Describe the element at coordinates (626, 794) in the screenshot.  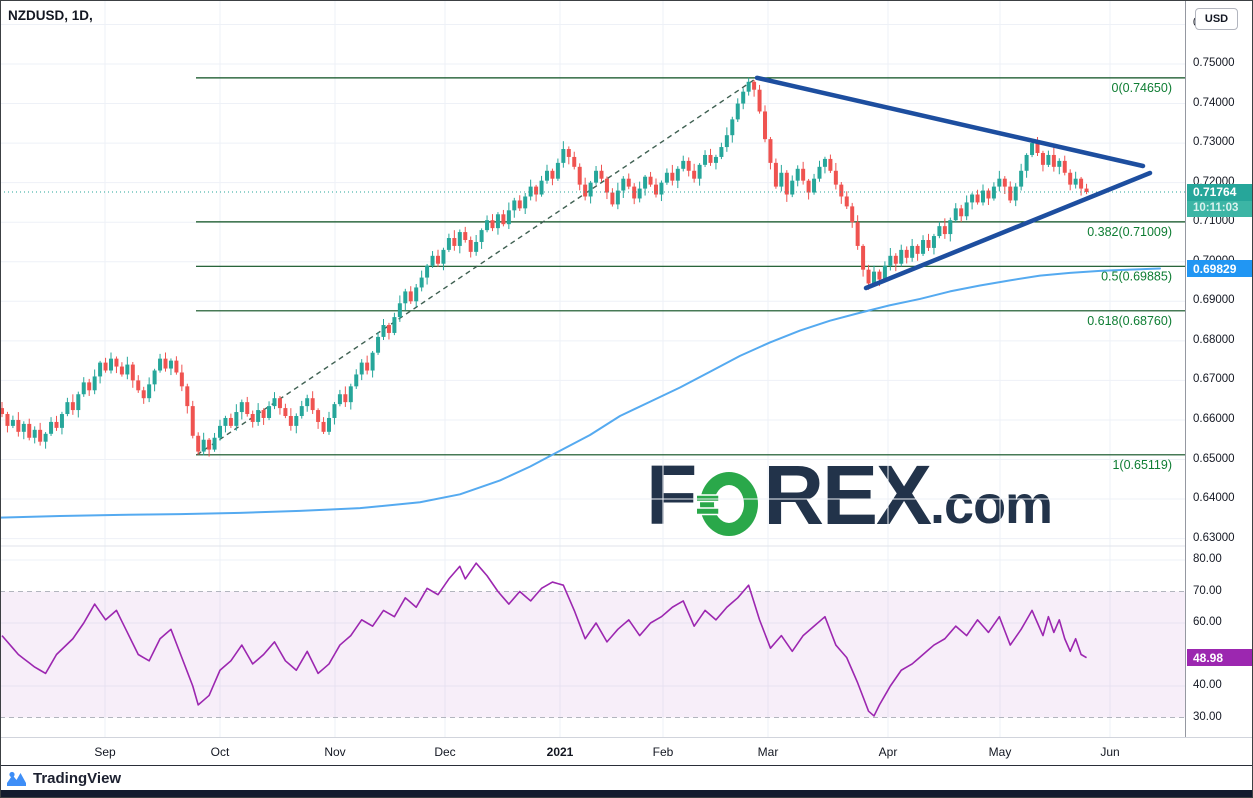
I see `bottom-accent-bar` at that location.